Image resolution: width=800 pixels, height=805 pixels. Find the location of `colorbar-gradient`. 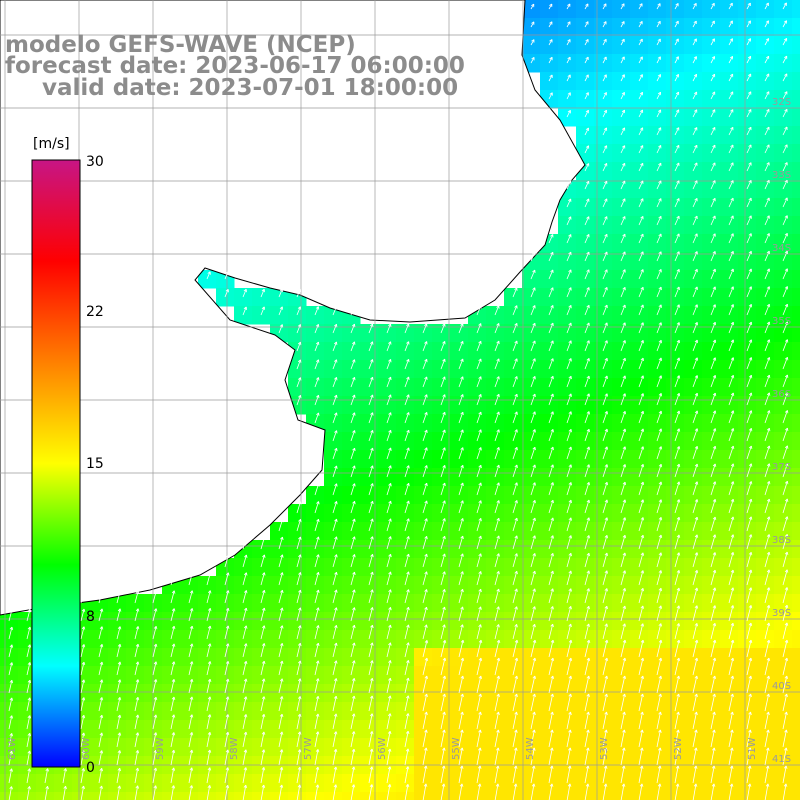

colorbar-gradient is located at coordinates (56, 463).